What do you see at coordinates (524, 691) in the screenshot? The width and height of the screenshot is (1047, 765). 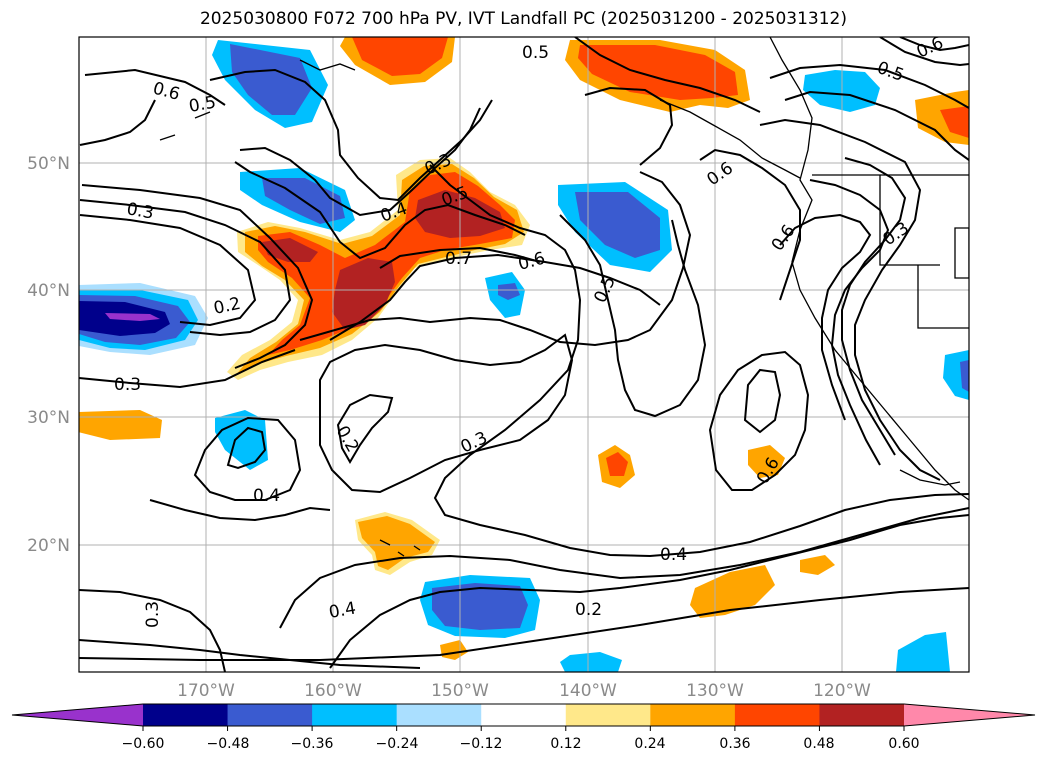 I see `longitude-labels: 170°W 160°W 150°W 140°W 130°W 120°W` at bounding box center [524, 691].